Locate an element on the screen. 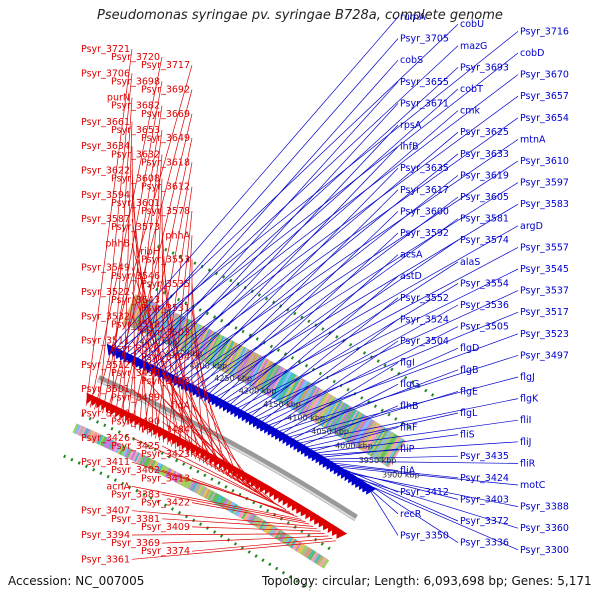  gene-label-right: recR is located at coordinates (411, 514).